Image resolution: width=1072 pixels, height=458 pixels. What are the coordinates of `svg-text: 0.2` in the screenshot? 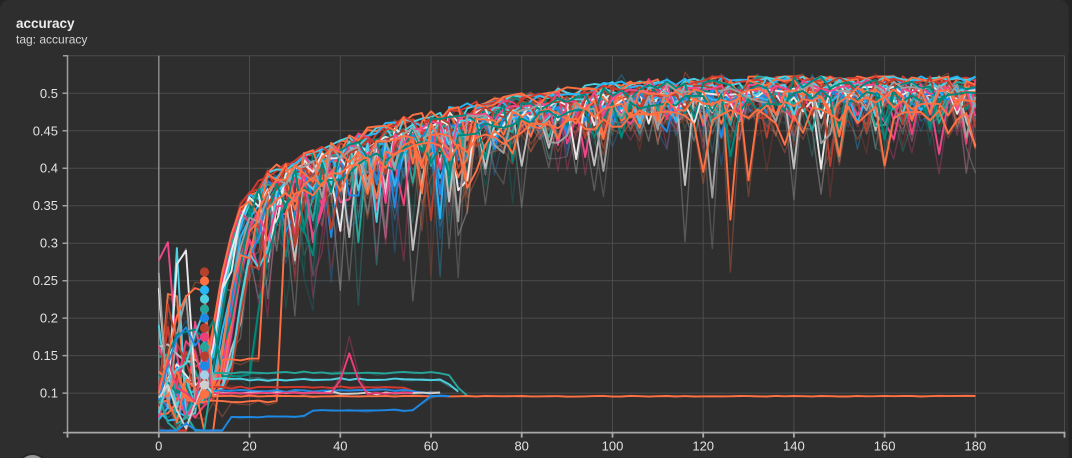 It's located at (49, 318).